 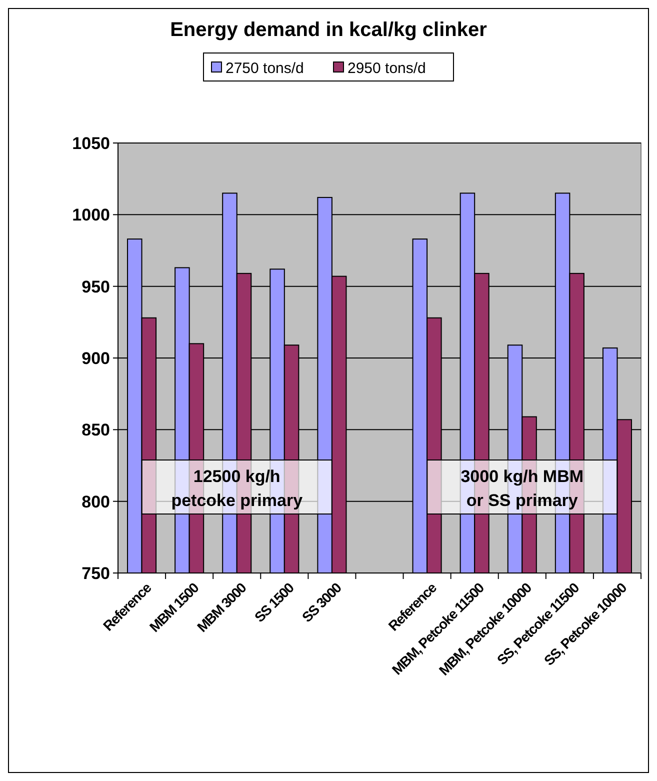 What do you see at coordinates (387, 68) in the screenshot?
I see `legend-label: 2950 tons/d` at bounding box center [387, 68].